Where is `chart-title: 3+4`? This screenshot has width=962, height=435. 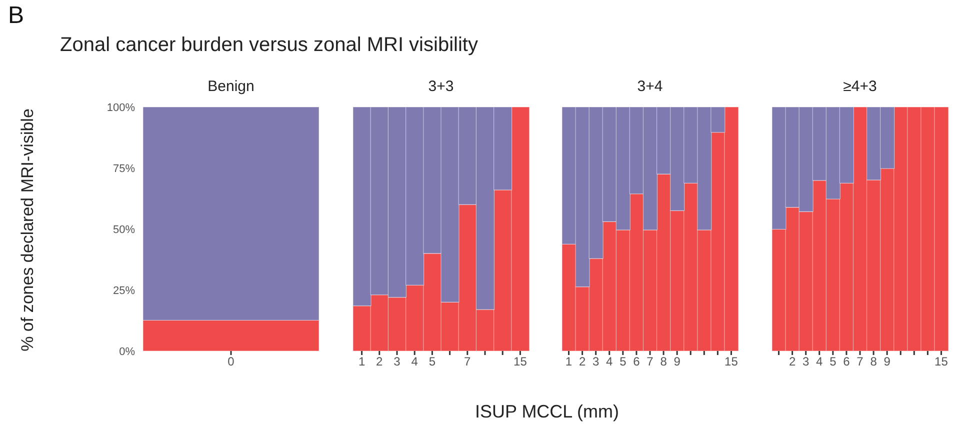
chart-title: 3+4 is located at coordinates (650, 86).